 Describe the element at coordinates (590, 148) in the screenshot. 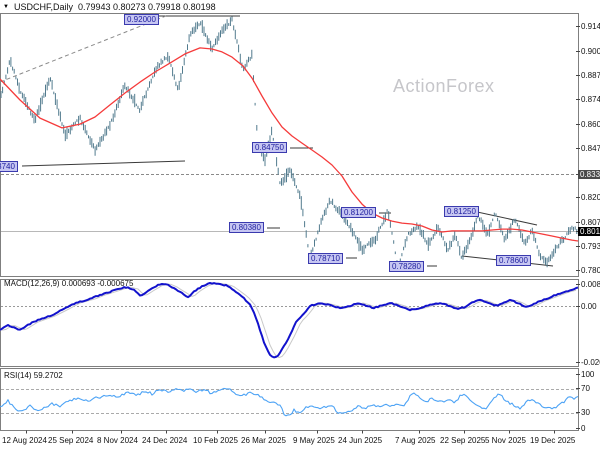

I see `price-axis-label: 0.84740` at that location.